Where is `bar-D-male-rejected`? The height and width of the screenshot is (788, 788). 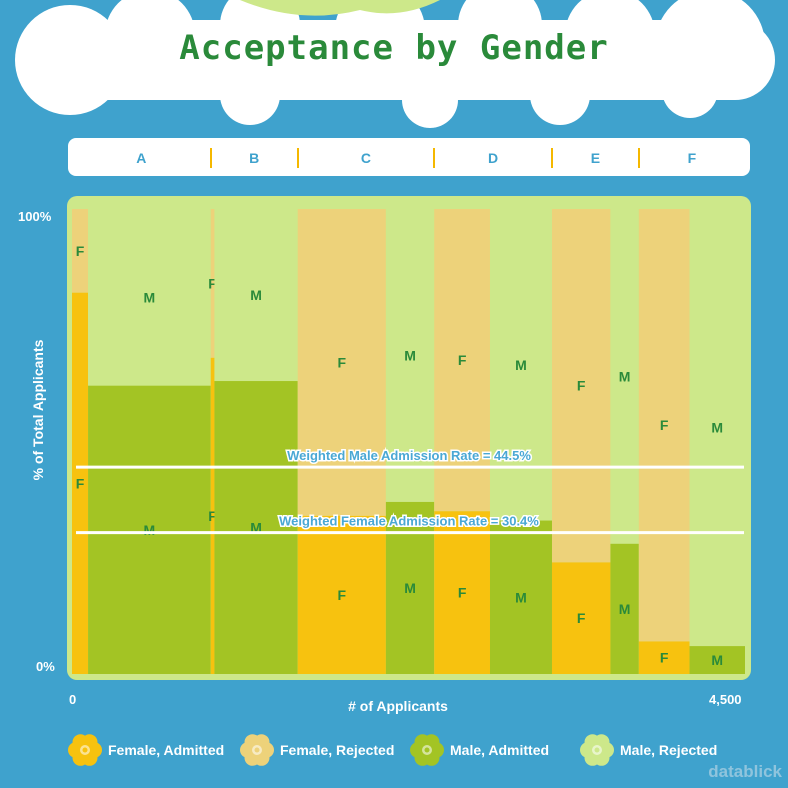
bar-D-male-rejected is located at coordinates (520, 365).